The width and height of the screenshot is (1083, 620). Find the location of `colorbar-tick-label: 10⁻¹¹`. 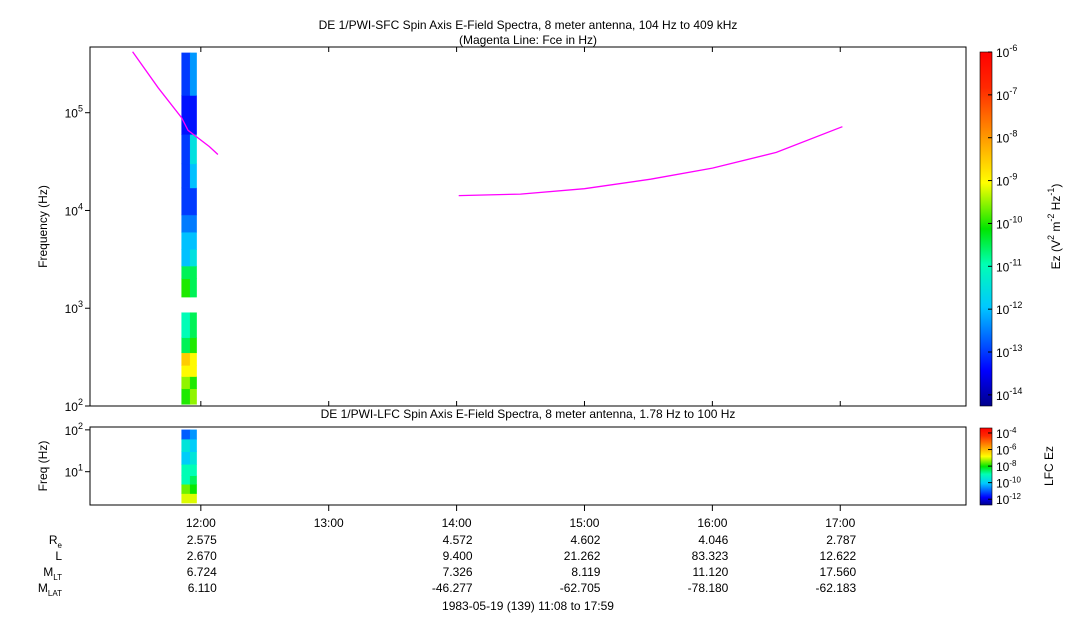

colorbar-tick-label: 10⁻¹¹ is located at coordinates (1009, 266).